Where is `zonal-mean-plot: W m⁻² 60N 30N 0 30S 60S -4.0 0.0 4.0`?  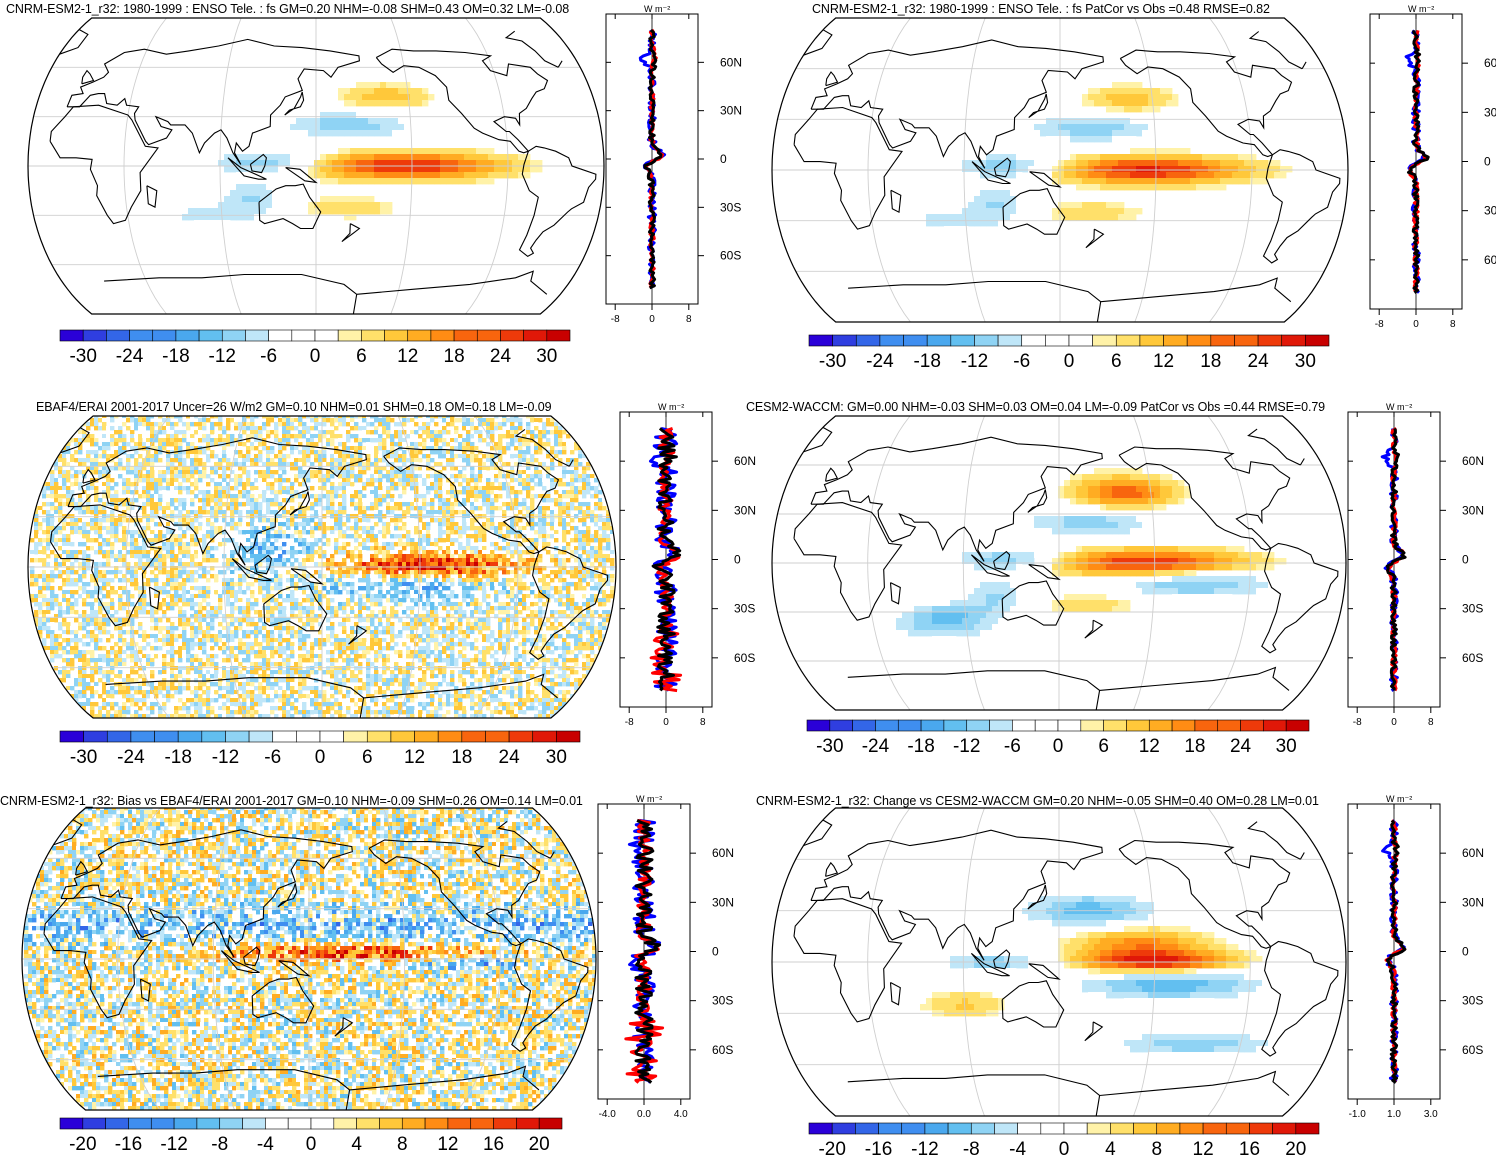 zonal-mean-plot: W m⁻² 60N 30N 0 30S 60S -4.0 0.0 4.0 is located at coordinates (665, 957).